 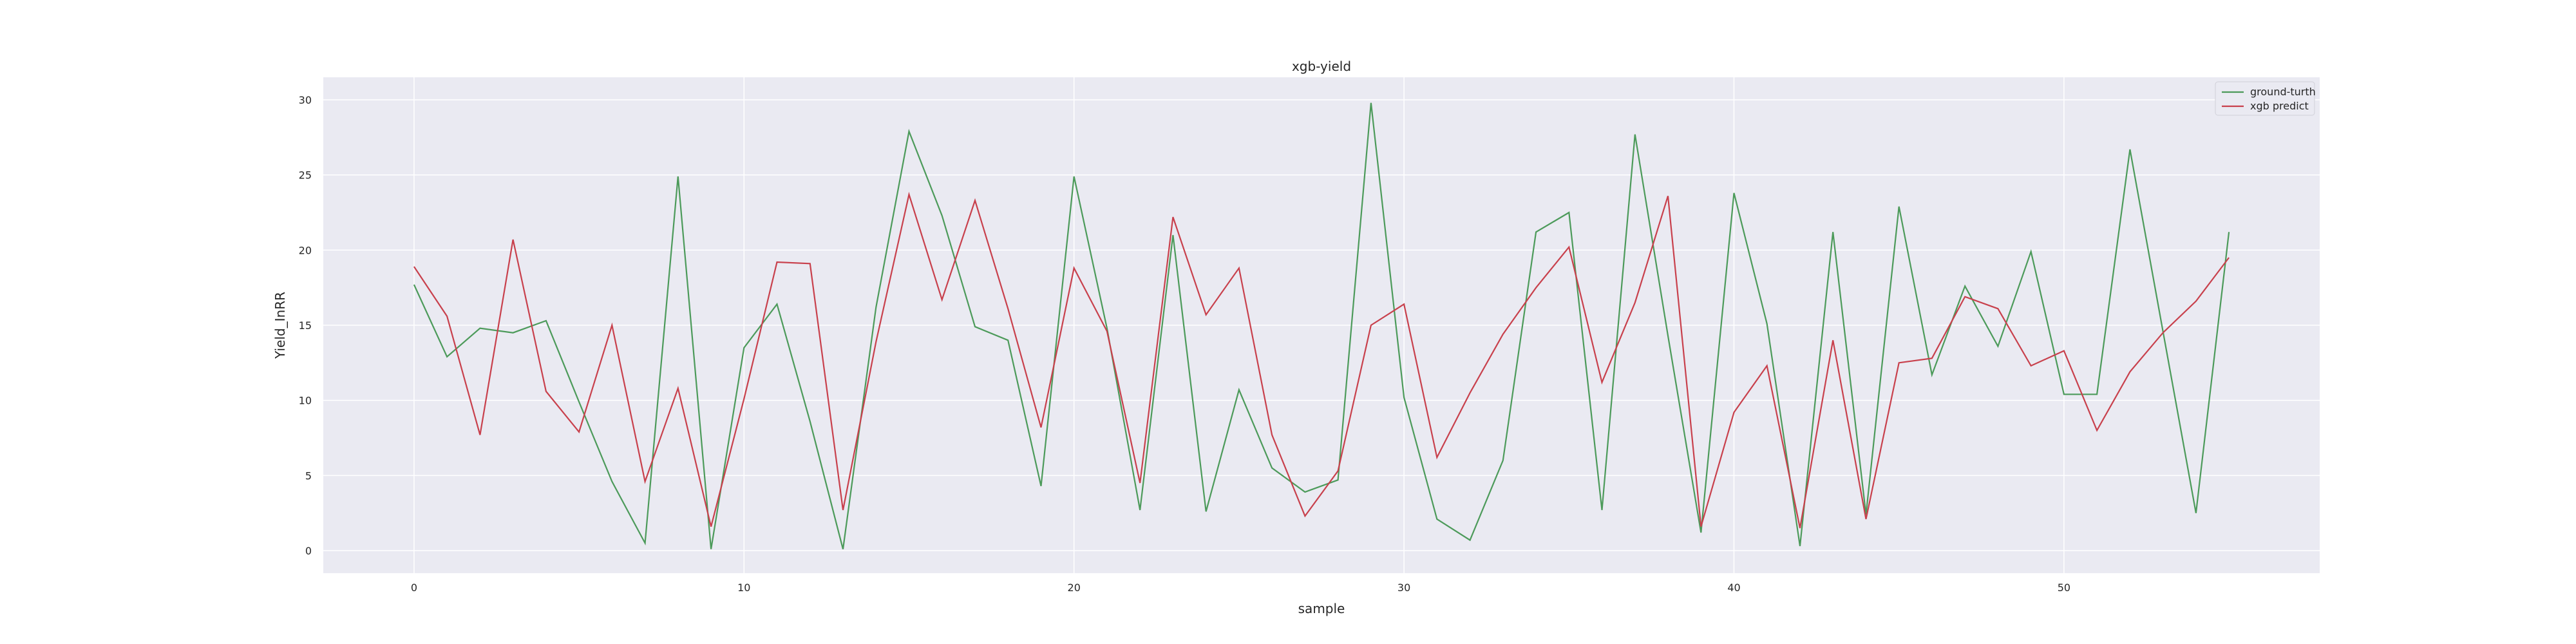 What do you see at coordinates (1403, 588) in the screenshot?
I see `x-tick-label: 30` at bounding box center [1403, 588].